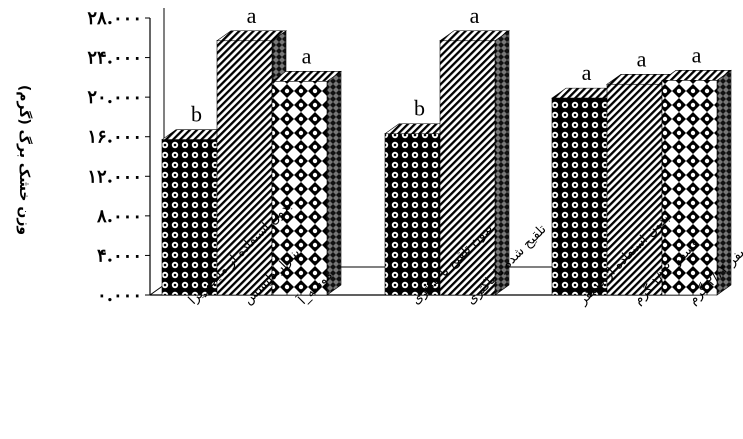  I want to click on y-tick-label: ۲۰.۰۰۰, so click(114, 97).